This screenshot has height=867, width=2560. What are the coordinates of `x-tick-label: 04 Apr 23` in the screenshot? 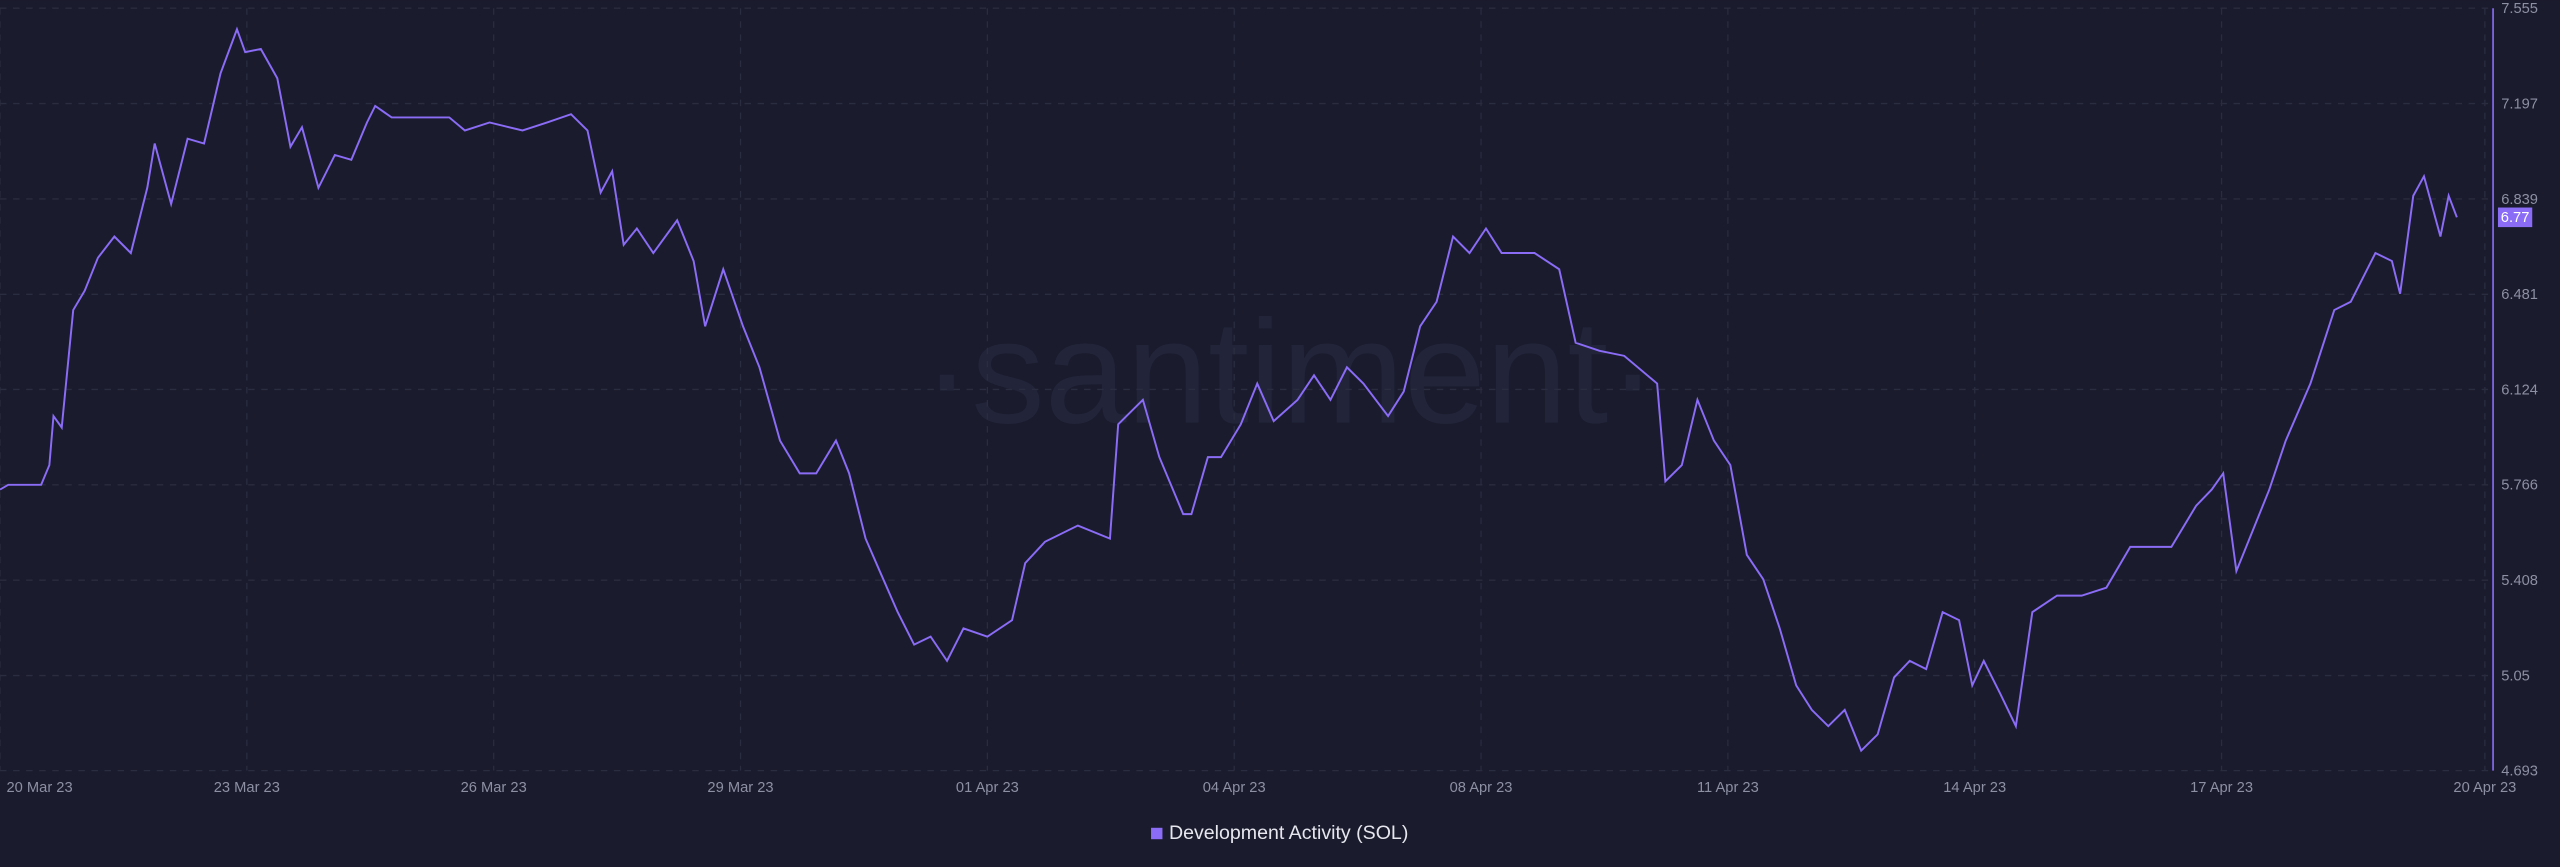 It's located at (1234, 788).